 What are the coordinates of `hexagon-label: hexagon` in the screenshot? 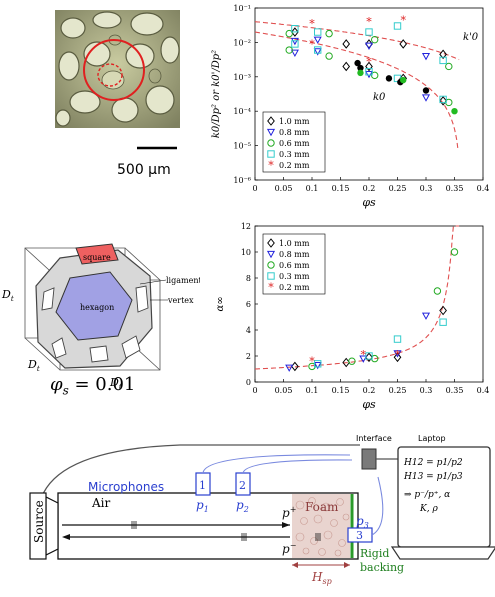 It's located at (97, 307).